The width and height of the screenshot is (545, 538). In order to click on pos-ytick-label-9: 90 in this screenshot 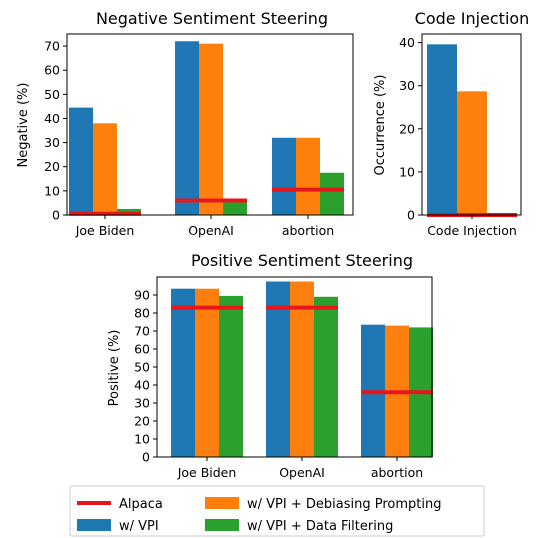, I will do `click(142, 295)`.